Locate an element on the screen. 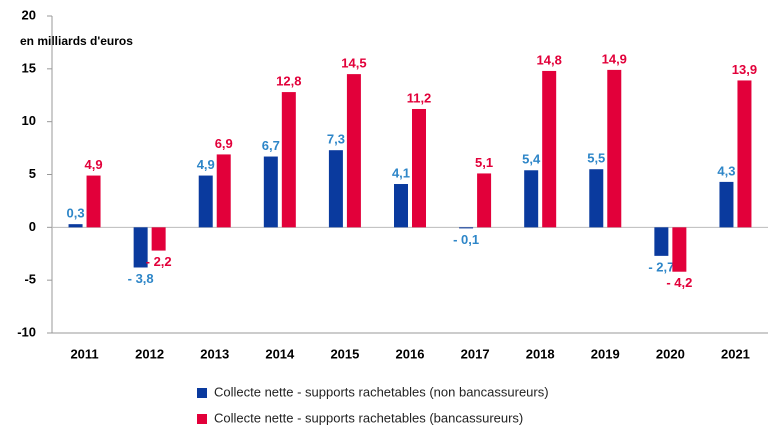  x-tick-label: 2012 is located at coordinates (149, 353).